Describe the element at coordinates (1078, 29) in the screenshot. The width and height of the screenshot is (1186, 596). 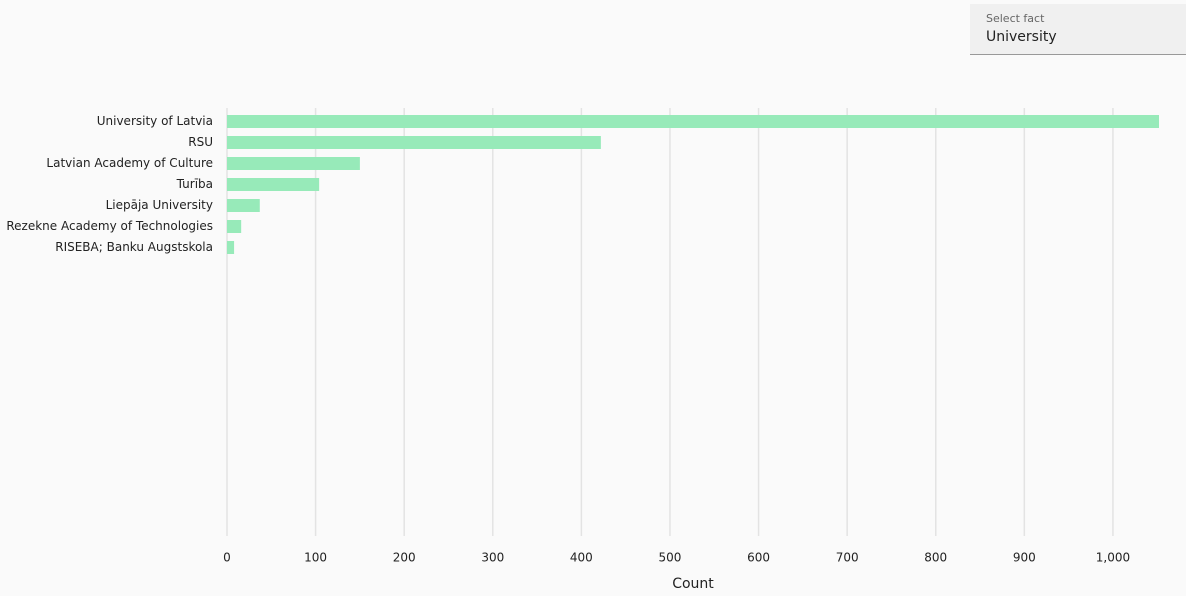
I see `select-fact: Select fact University` at that location.